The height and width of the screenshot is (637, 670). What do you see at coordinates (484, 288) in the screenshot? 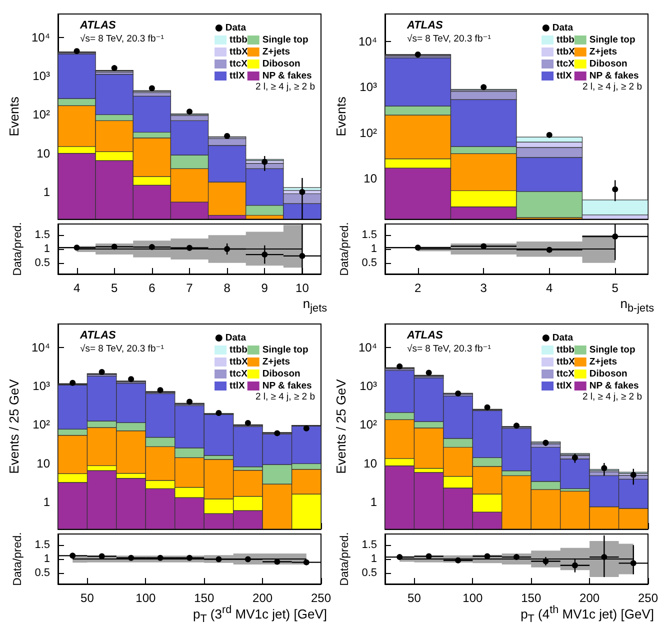
I see `x-tick-label: 3` at bounding box center [484, 288].